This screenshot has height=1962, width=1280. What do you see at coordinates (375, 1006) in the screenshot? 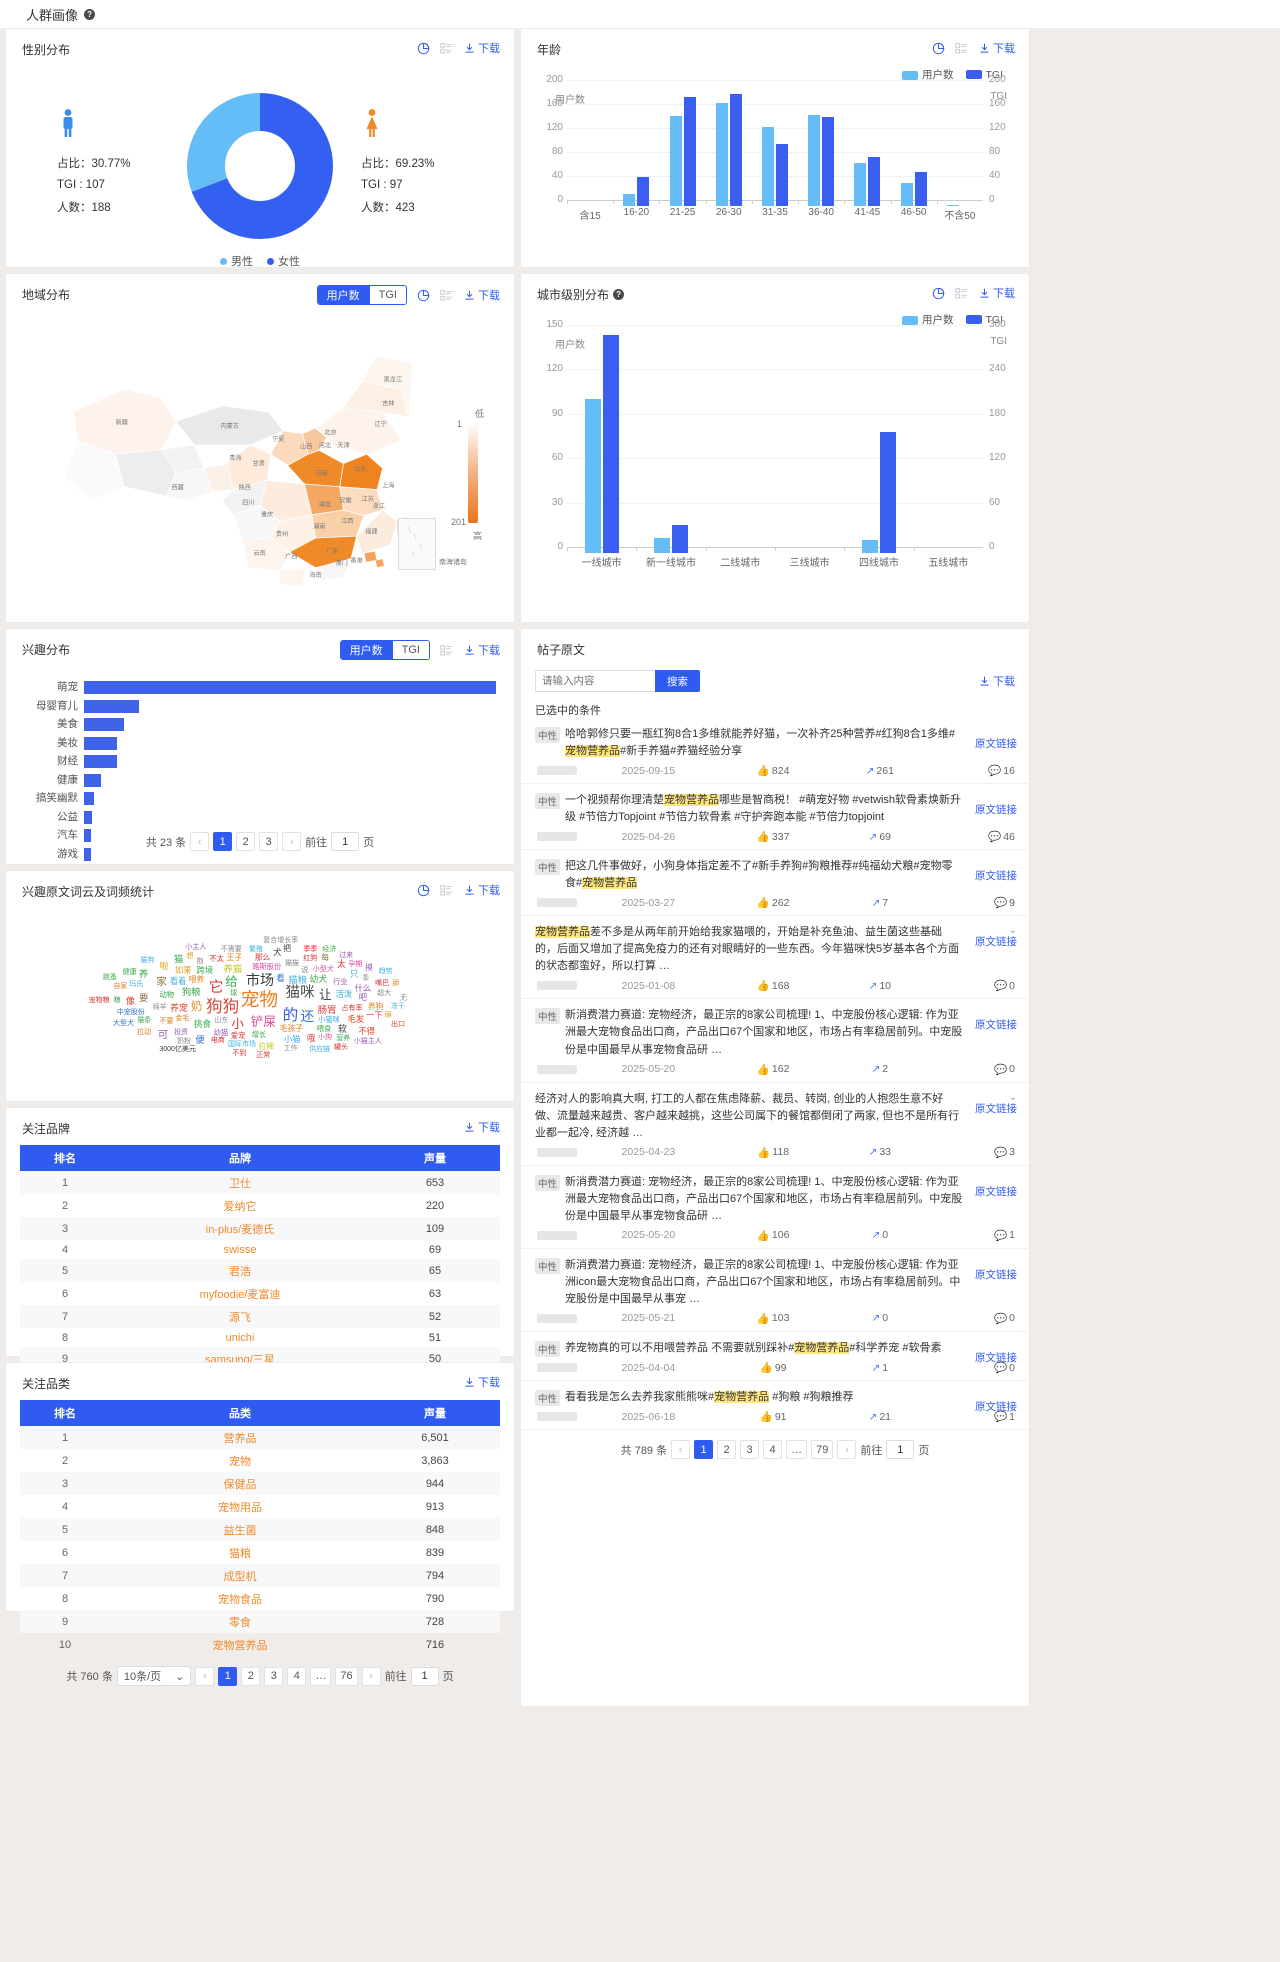
I see `wordcloud-word: 养狗` at bounding box center [375, 1006].